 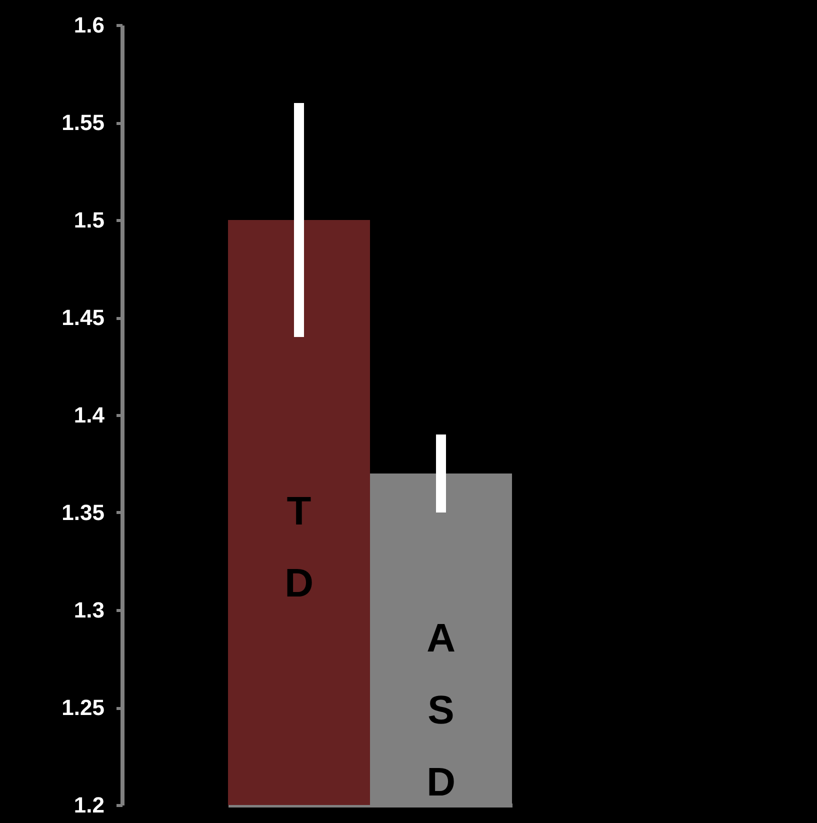 I want to click on y-tick-label: 1.55, so click(x=83, y=122).